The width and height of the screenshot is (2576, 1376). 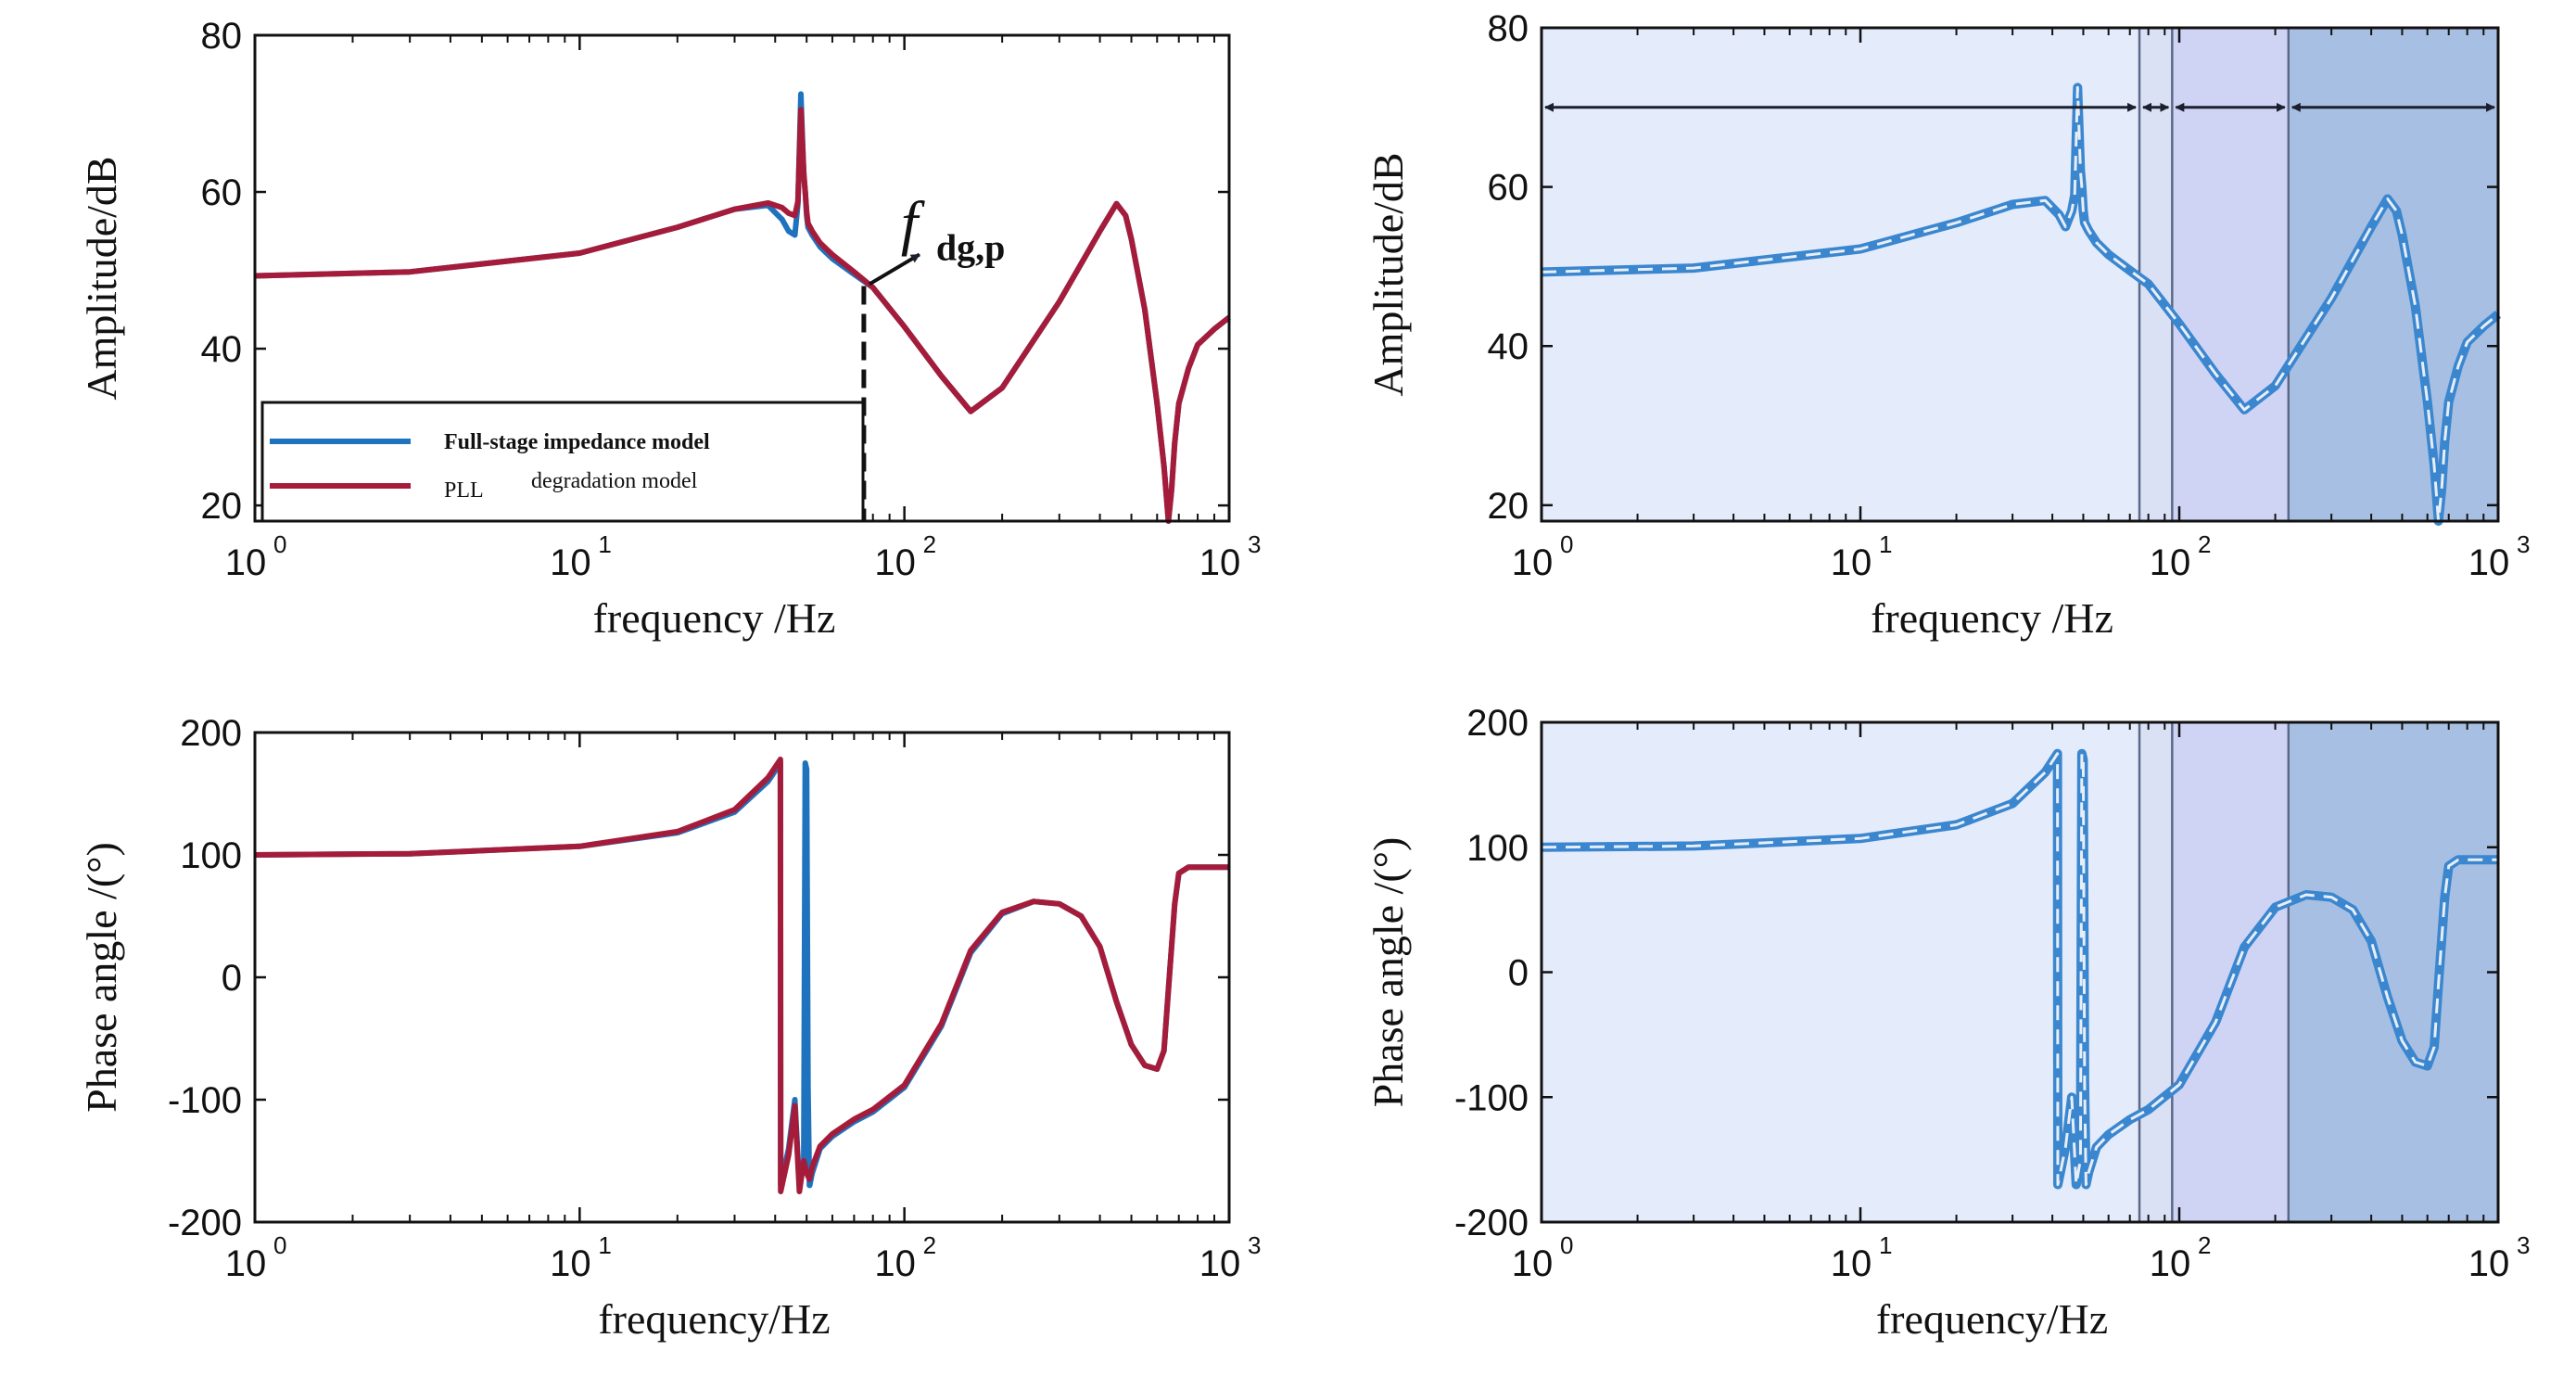 I want to click on phase-left-series, so click(x=741, y=975).